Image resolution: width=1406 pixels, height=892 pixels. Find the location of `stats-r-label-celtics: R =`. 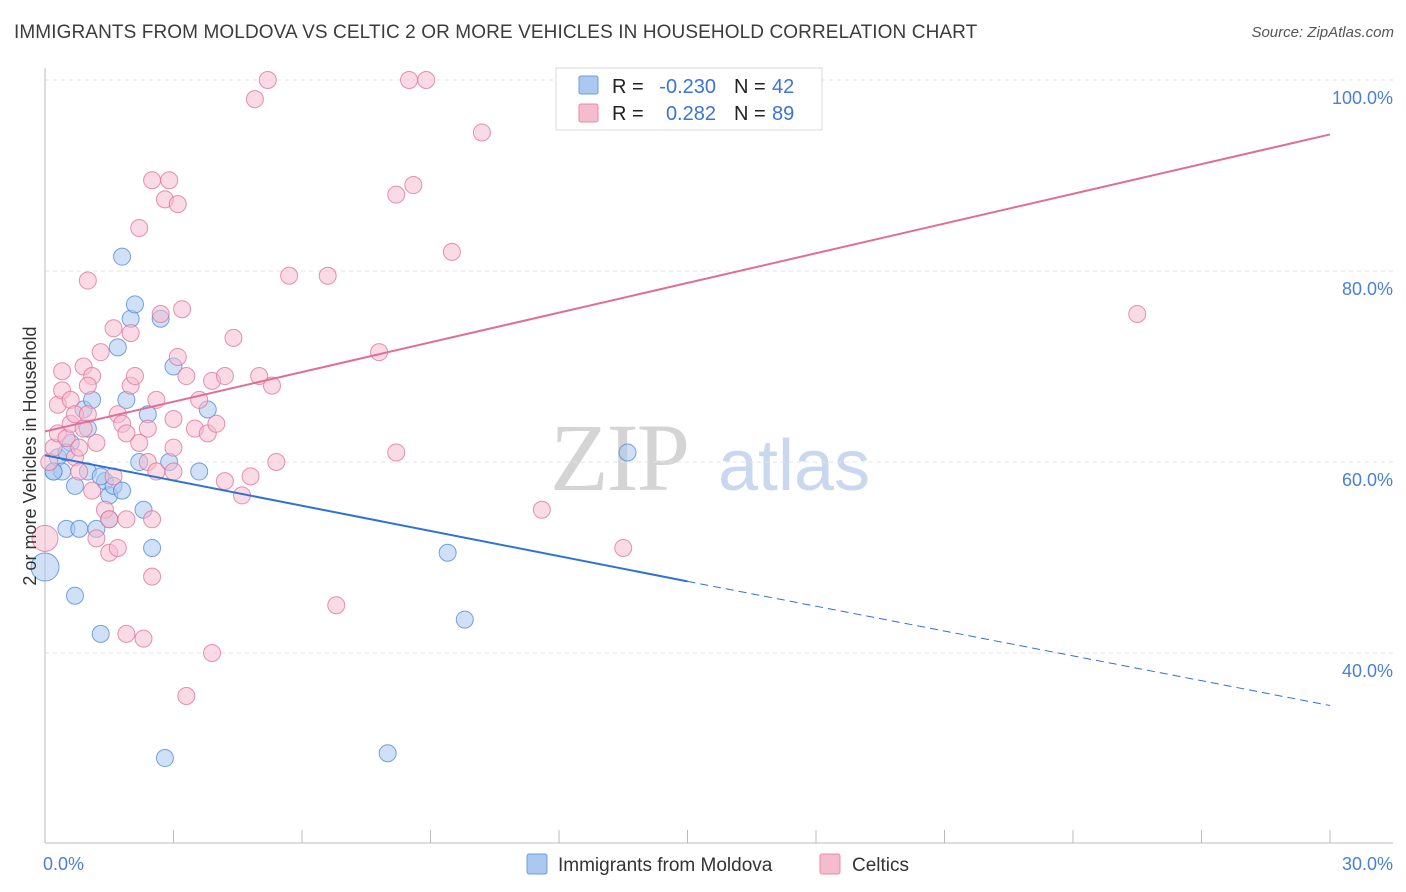

stats-r-label-celtics: R = is located at coordinates (628, 114).